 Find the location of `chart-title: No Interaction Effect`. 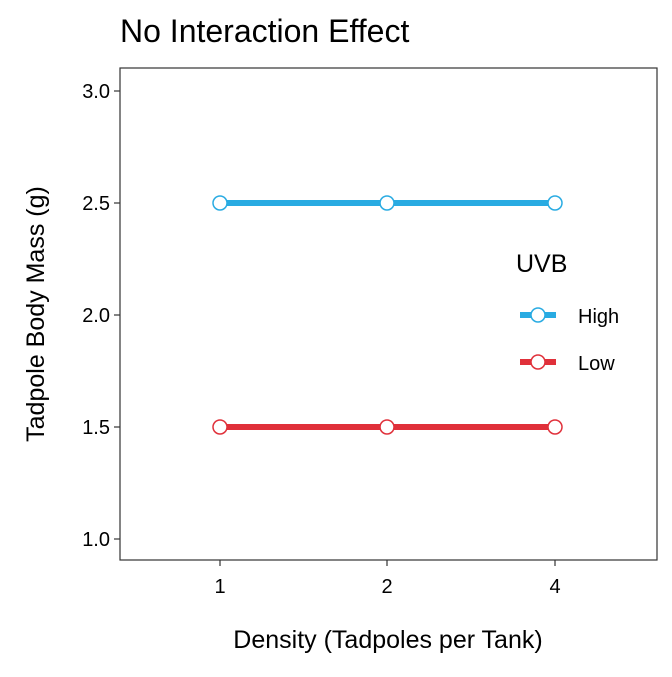

chart-title: No Interaction Effect is located at coordinates (264, 31).